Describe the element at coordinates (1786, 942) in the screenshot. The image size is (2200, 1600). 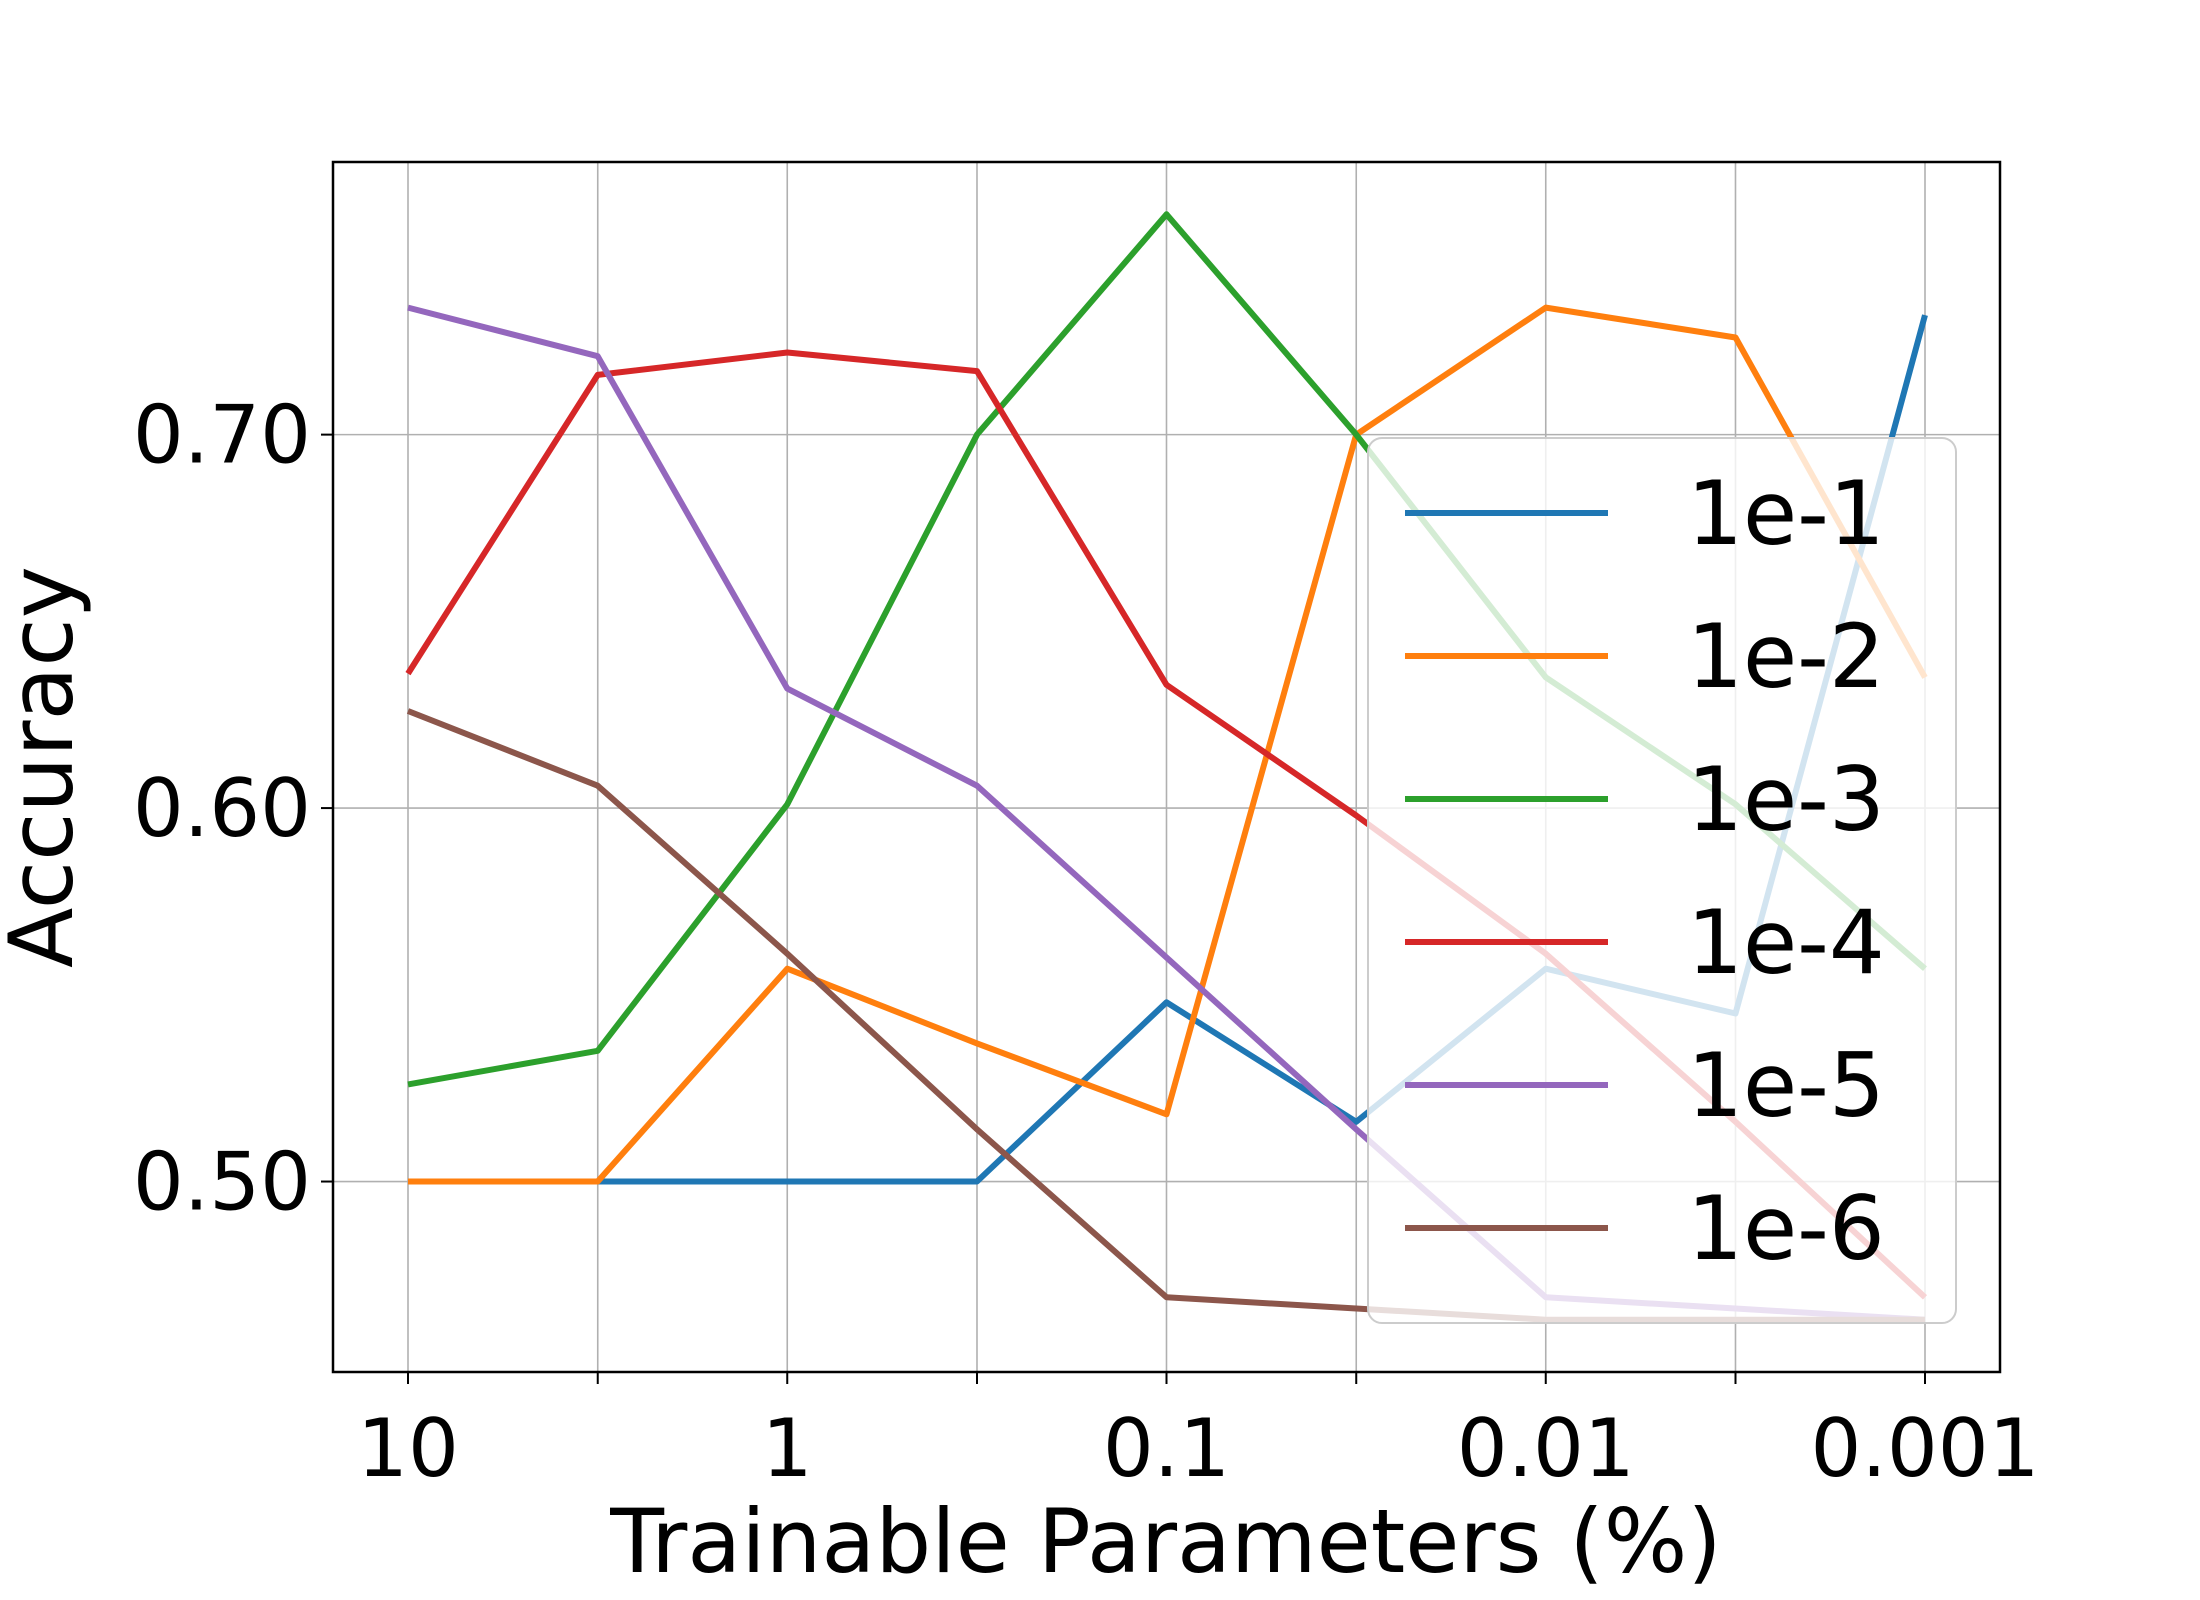
I see `legend-label-1e-4: 1e-4` at that location.